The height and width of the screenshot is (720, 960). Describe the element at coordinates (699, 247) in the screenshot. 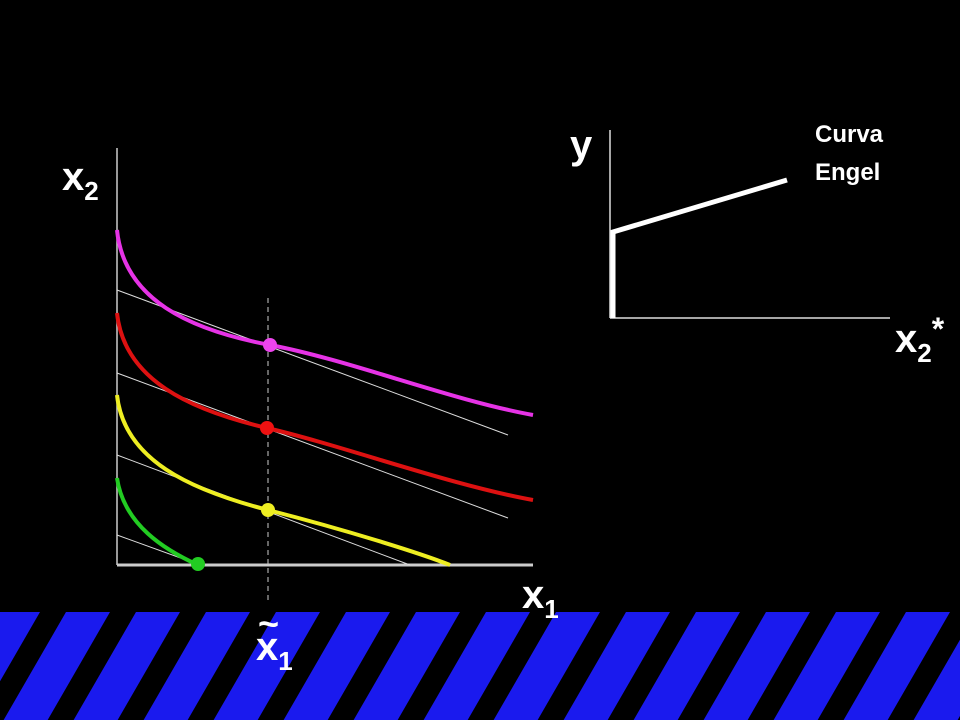

I see `engel-curve` at that location.